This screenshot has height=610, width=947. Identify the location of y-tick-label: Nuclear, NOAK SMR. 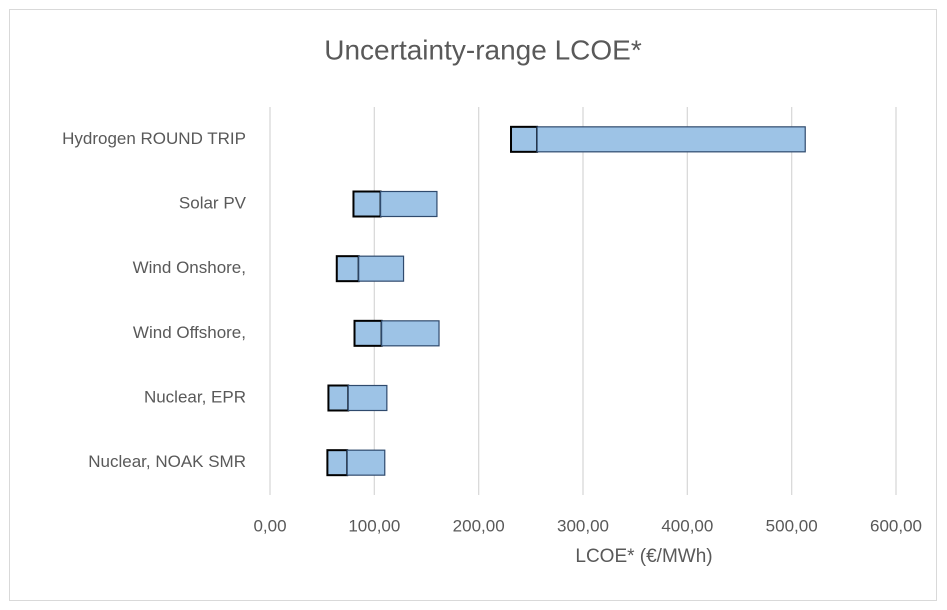
(167, 461).